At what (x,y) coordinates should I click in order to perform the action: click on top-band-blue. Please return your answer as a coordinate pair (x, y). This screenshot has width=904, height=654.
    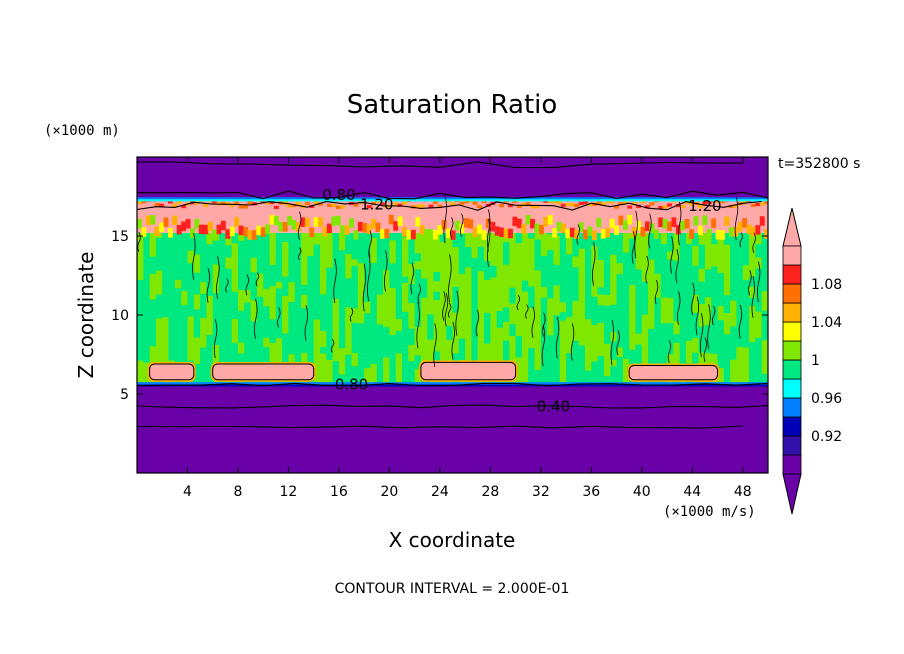
    Looking at the image, I should click on (452, 198).